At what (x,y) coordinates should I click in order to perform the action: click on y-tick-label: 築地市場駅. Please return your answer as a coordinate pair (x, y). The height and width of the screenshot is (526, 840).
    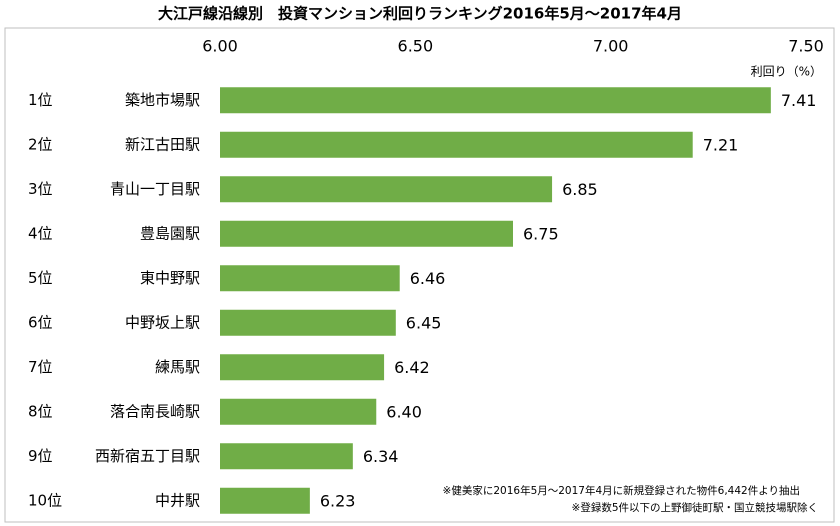
    Looking at the image, I should click on (162, 100).